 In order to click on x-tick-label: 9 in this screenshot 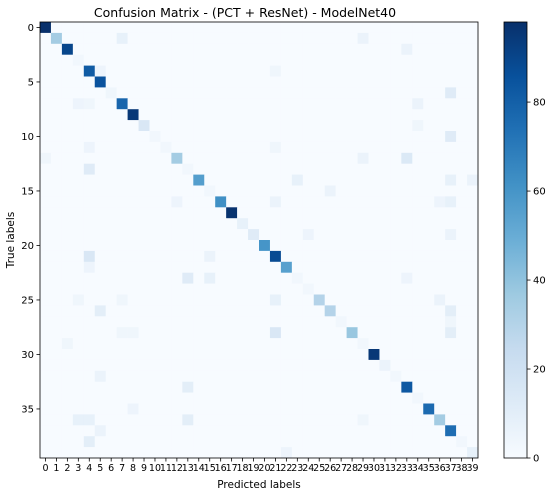, I will do `click(144, 468)`.